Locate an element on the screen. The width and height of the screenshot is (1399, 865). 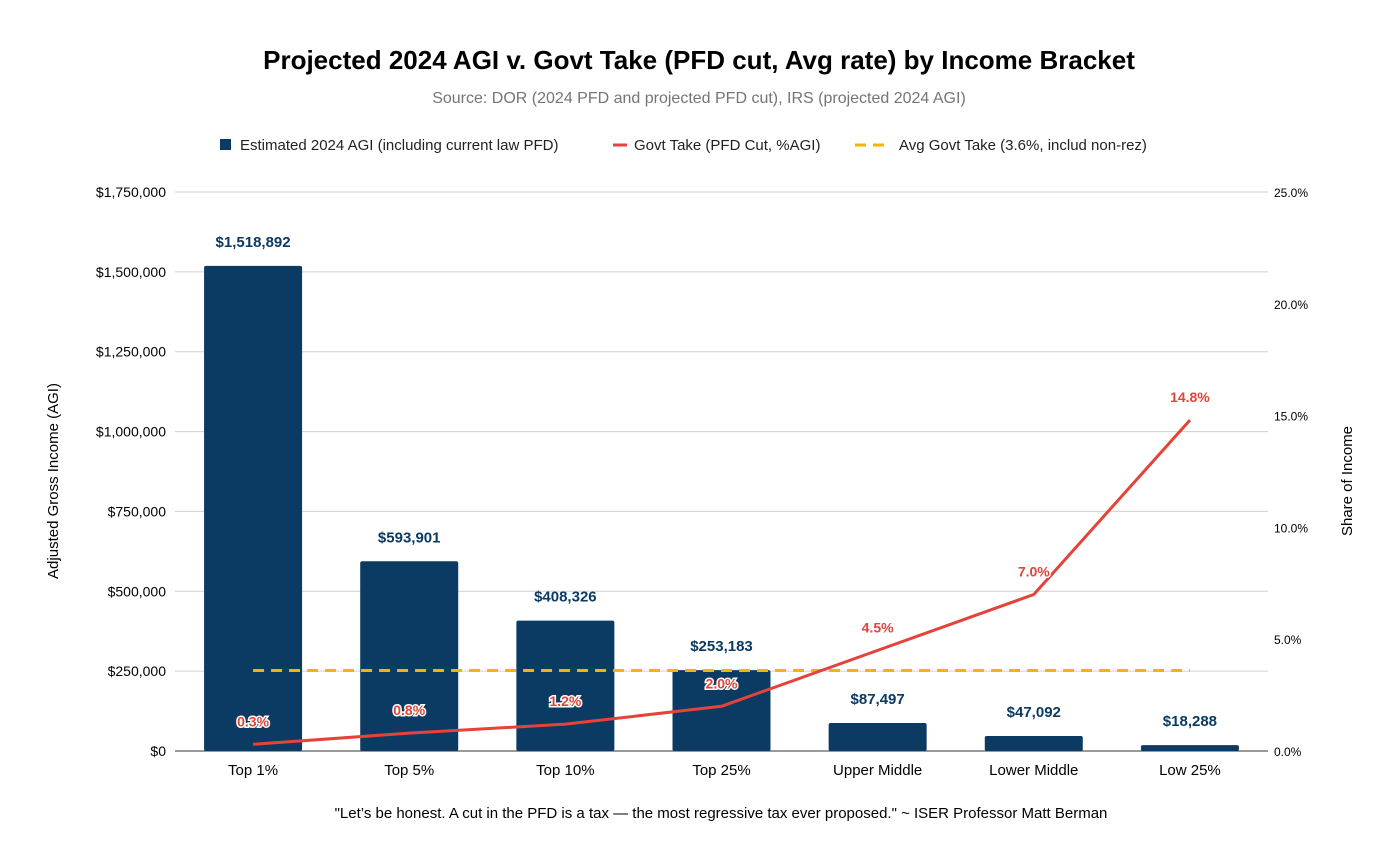
bar-value-label: $47,092 is located at coordinates (1034, 712).